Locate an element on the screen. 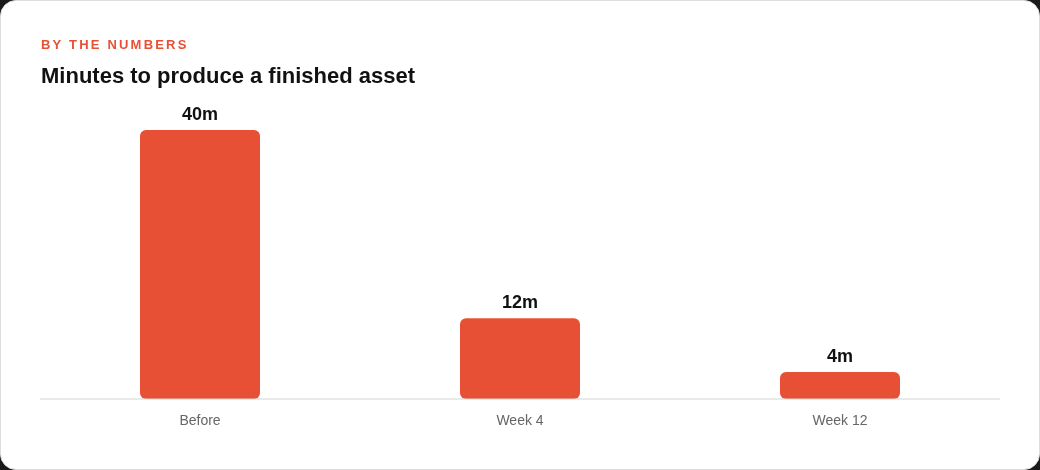 This screenshot has height=470, width=1040. chart-subtitle: BY THE NUMBERS is located at coordinates (115, 44).